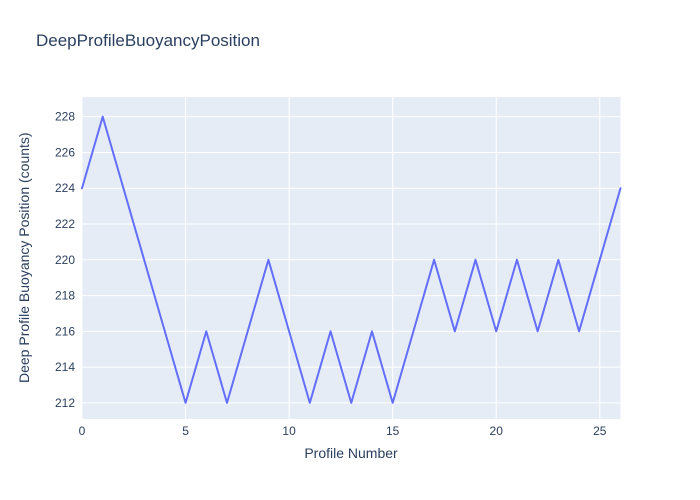 Image resolution: width=700 pixels, height=500 pixels. I want to click on y-tick-label: 214, so click(65, 367).